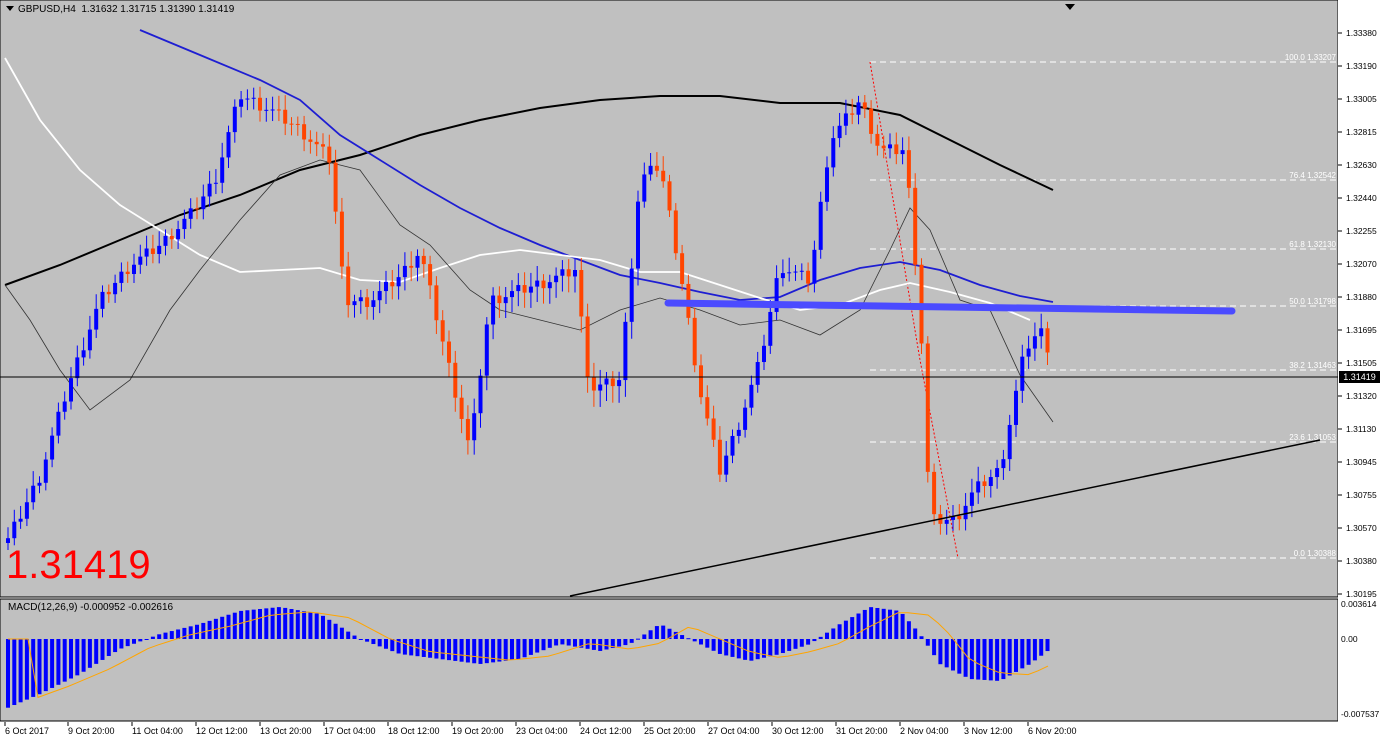 The image size is (1382, 749). What do you see at coordinates (157, 731) in the screenshot?
I see `time-tick-label: 11 Oct 04:00` at bounding box center [157, 731].